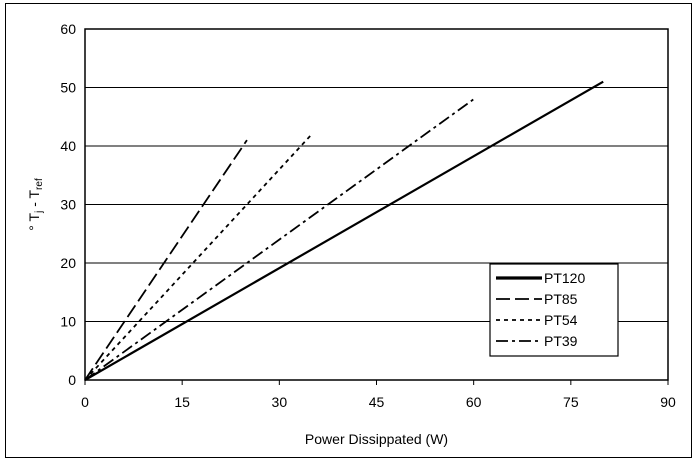 This screenshot has width=700, height=463. I want to click on x-tick-label: 15, so click(182, 402).